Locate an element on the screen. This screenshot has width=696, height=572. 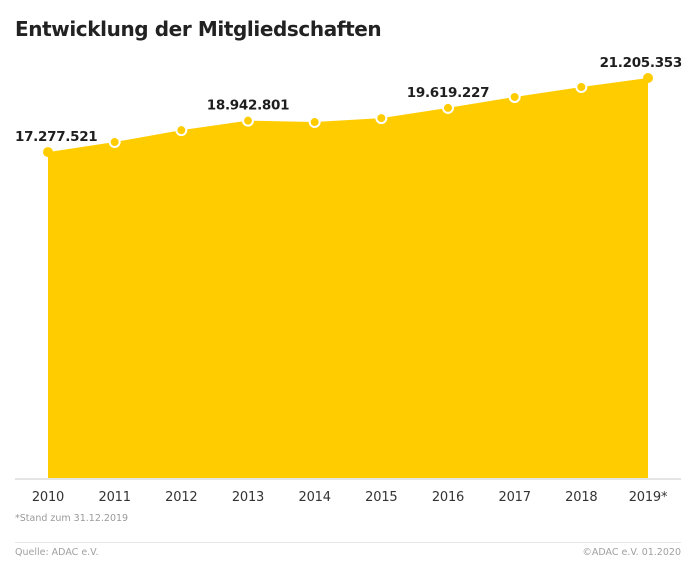
data-point-2017 is located at coordinates (514, 96).